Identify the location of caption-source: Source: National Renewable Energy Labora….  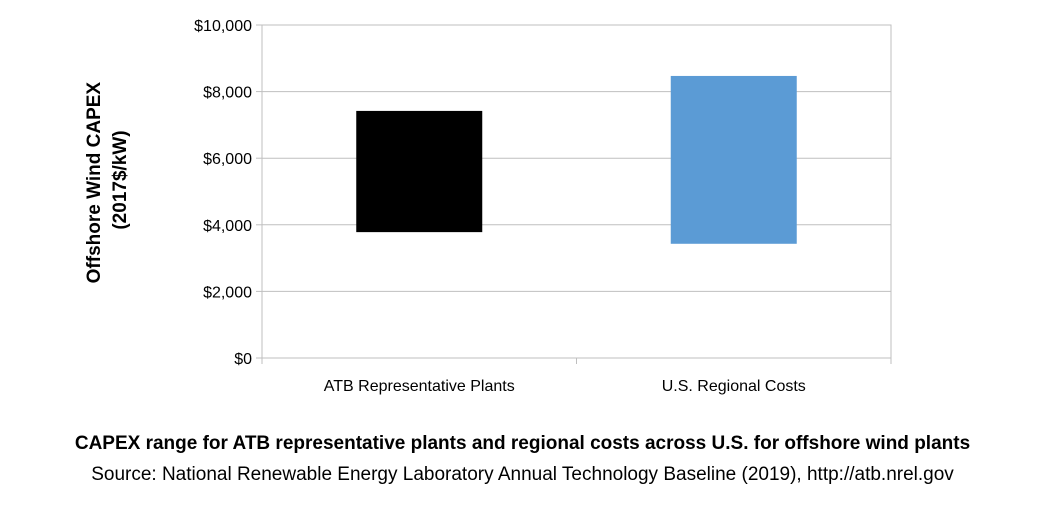
(522, 474).